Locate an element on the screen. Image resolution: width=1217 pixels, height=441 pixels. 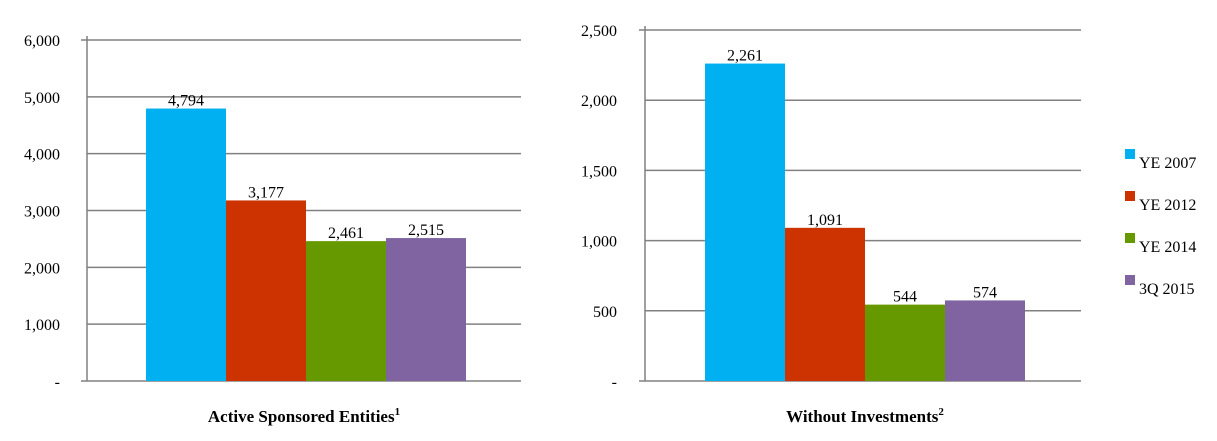
data-label: 2,461 is located at coordinates (346, 233).